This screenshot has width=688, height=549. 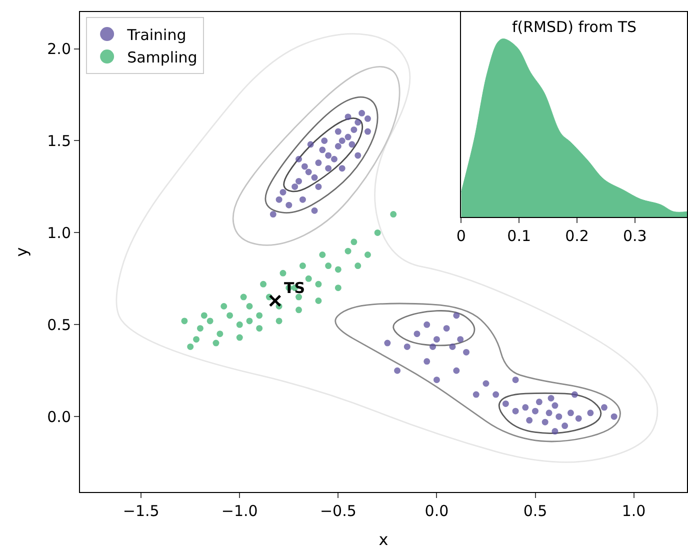 I want to click on y-tick-label: 0.0, so click(x=59, y=417).